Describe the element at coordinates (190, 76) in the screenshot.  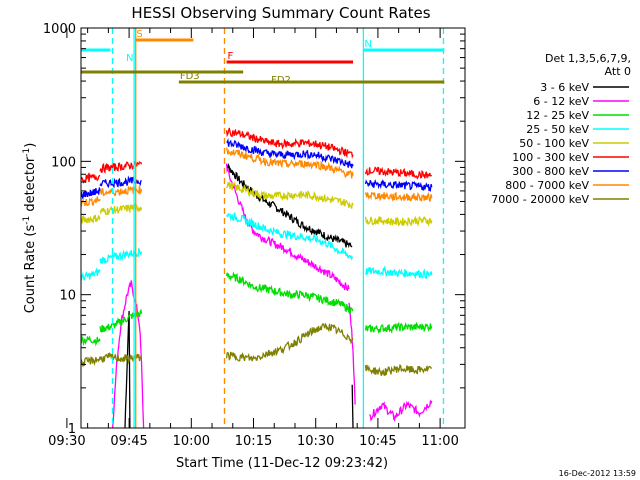
I see `flag-label-fd3-5: FD3` at that location.